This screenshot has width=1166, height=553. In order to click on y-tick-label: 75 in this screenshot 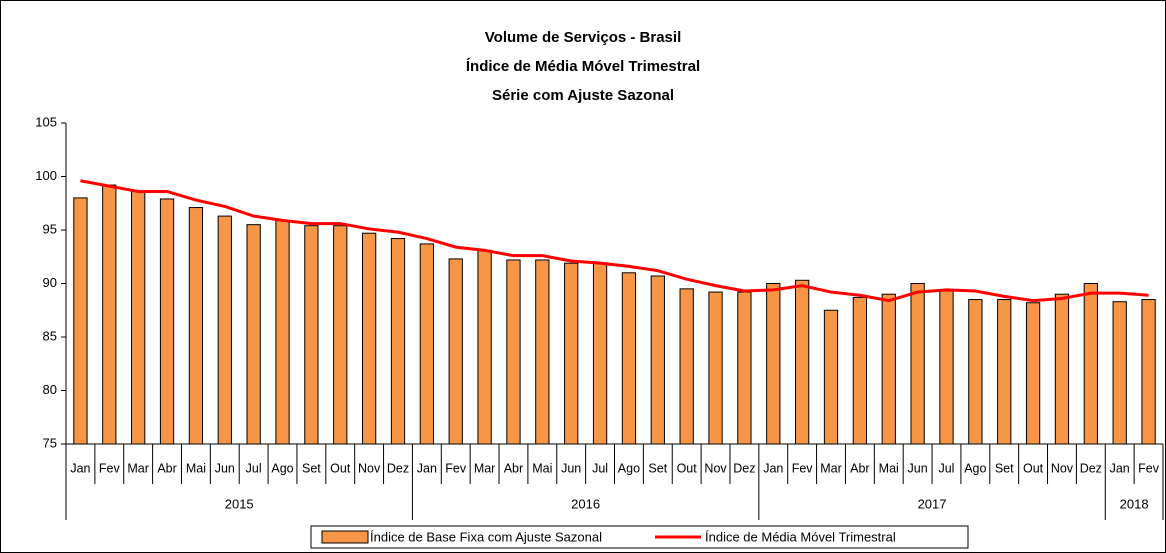, I will do `click(50, 442)`.